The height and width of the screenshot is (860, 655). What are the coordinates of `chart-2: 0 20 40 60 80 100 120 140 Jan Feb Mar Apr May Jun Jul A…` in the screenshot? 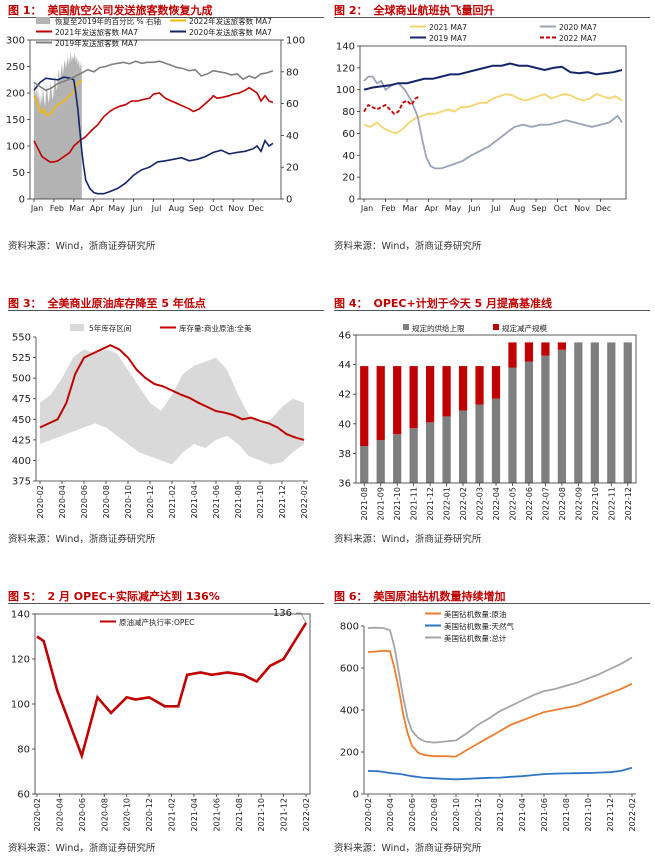 It's located at (481, 118).